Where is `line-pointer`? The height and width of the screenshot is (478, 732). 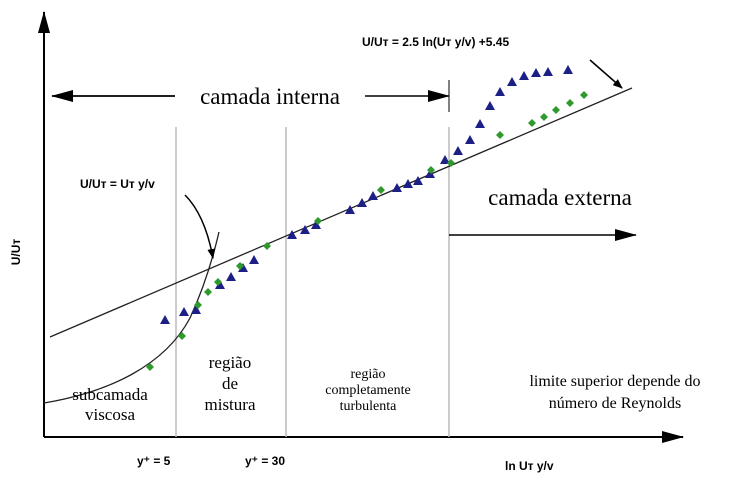
line-pointer is located at coordinates (606, 74).